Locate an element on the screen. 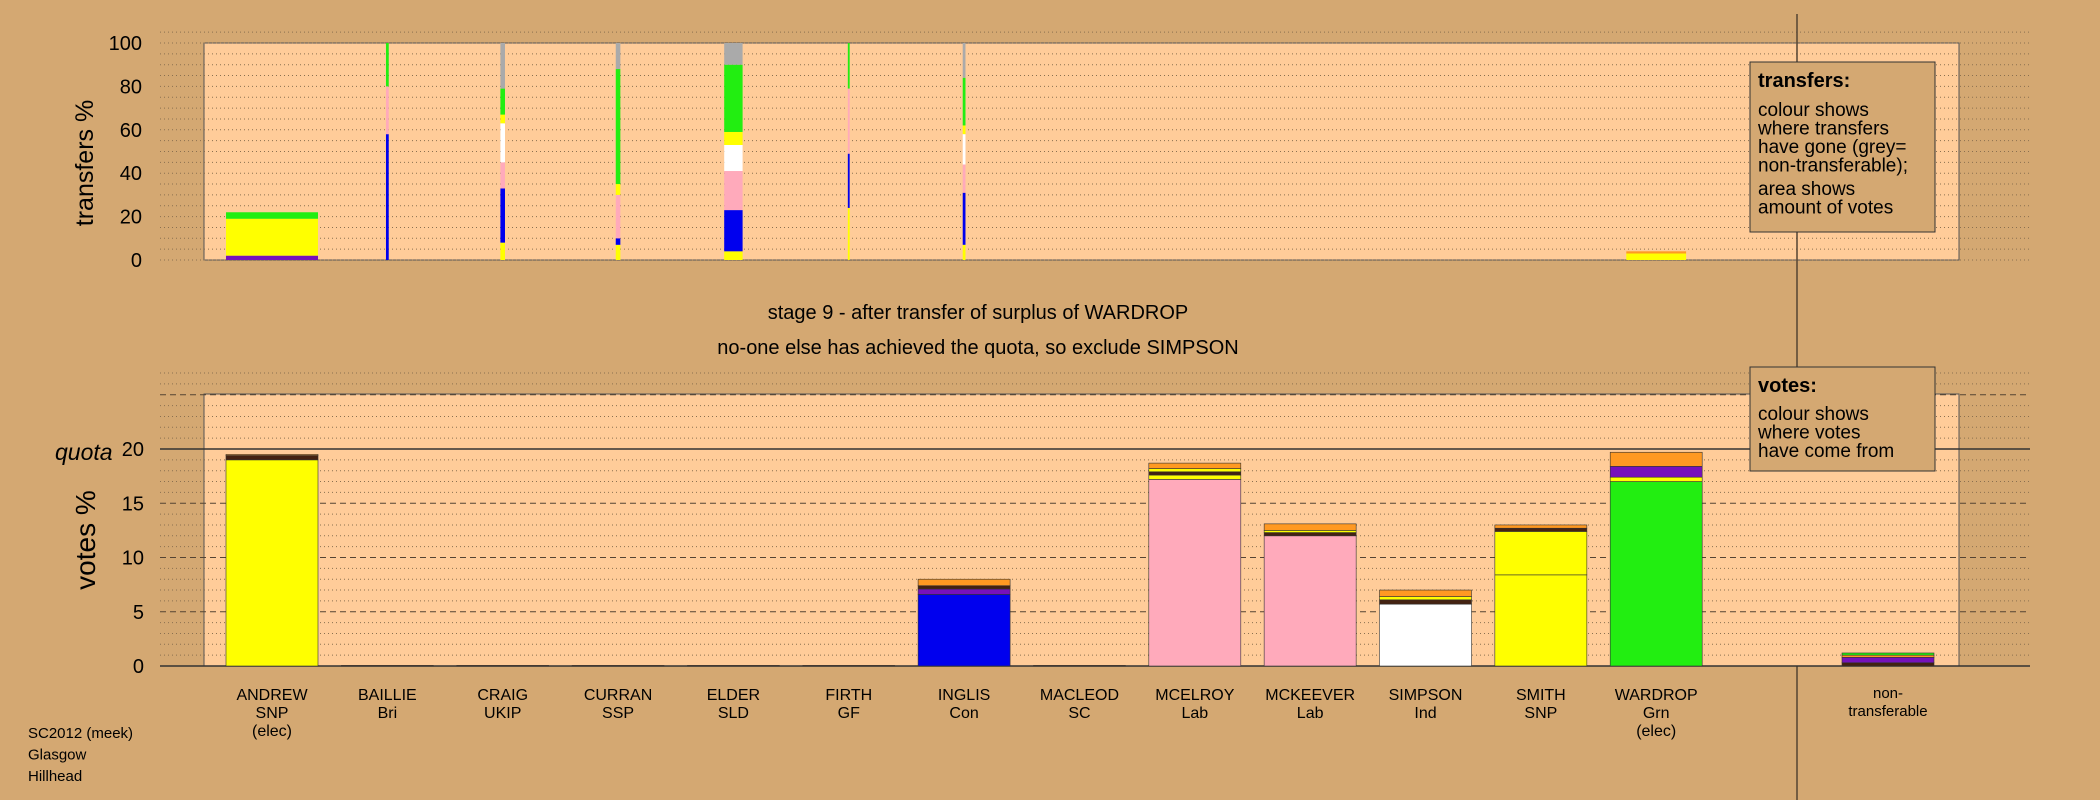 This screenshot has height=800, width=2100. candidate-status: (elec) is located at coordinates (1656, 731).